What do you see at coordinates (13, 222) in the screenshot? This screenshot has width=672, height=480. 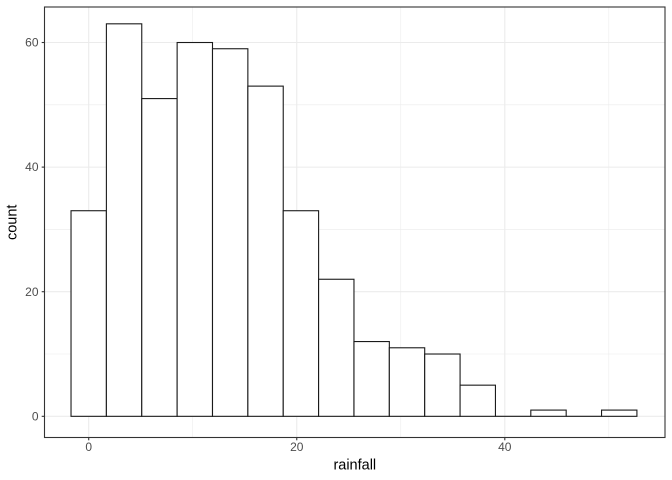 I see `y-axis-title: count` at bounding box center [13, 222].